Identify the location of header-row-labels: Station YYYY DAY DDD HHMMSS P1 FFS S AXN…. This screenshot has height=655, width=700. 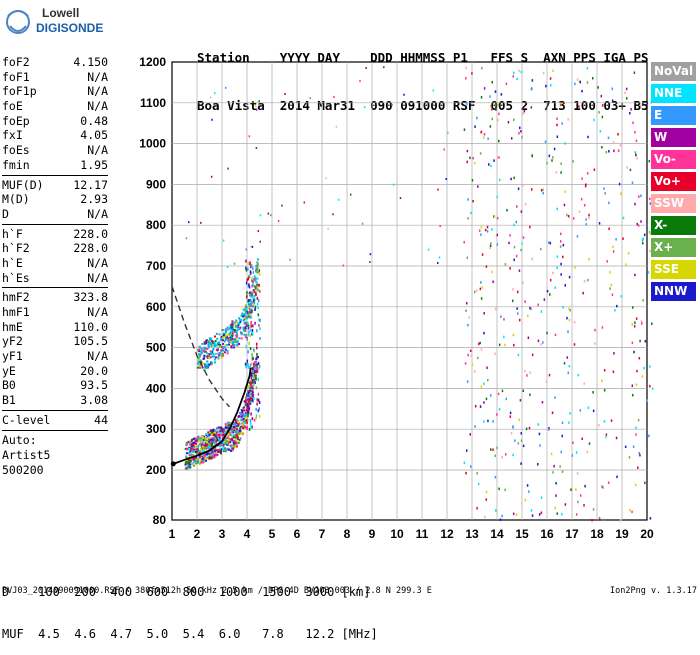
(423, 57).